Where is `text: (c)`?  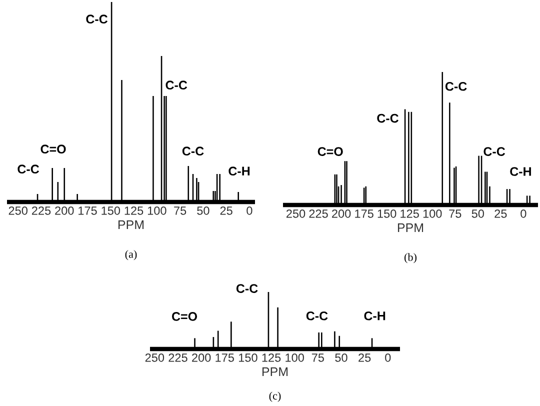
text: (c) is located at coordinates (275, 397).